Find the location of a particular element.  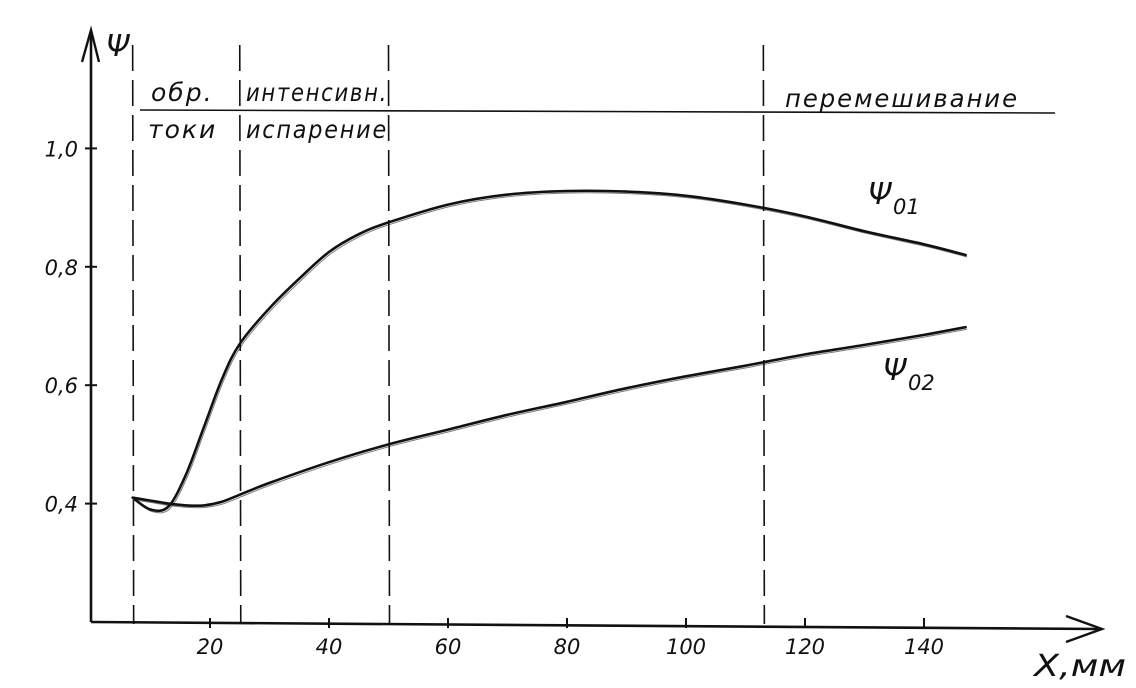

region-header-line is located at coordinates (597, 111).